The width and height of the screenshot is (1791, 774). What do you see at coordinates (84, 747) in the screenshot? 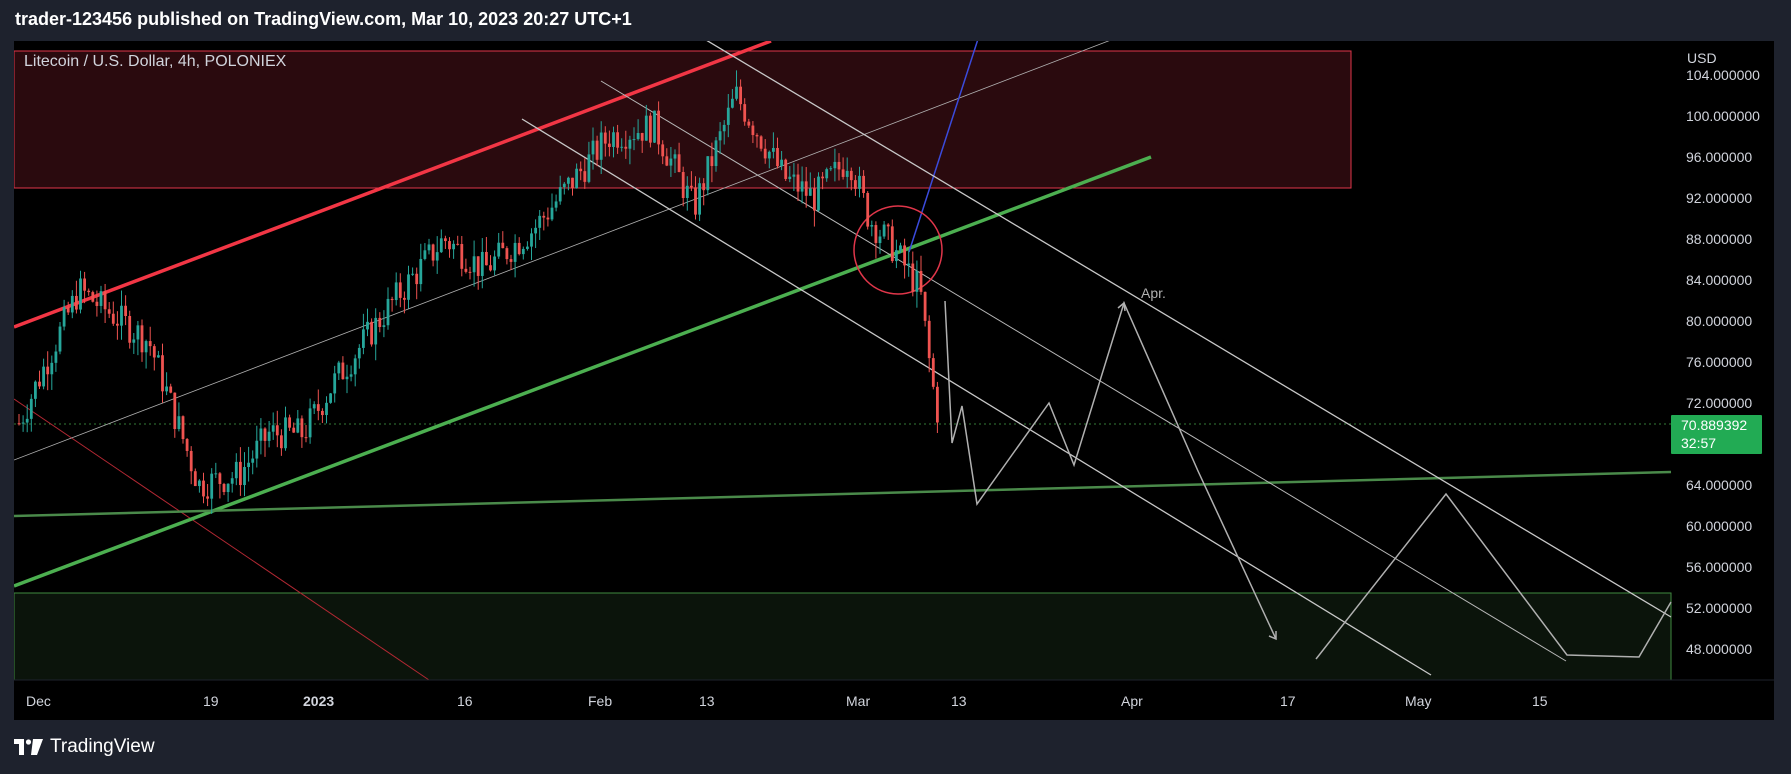
I see `tradingview-branding: TradingView` at bounding box center [84, 747].